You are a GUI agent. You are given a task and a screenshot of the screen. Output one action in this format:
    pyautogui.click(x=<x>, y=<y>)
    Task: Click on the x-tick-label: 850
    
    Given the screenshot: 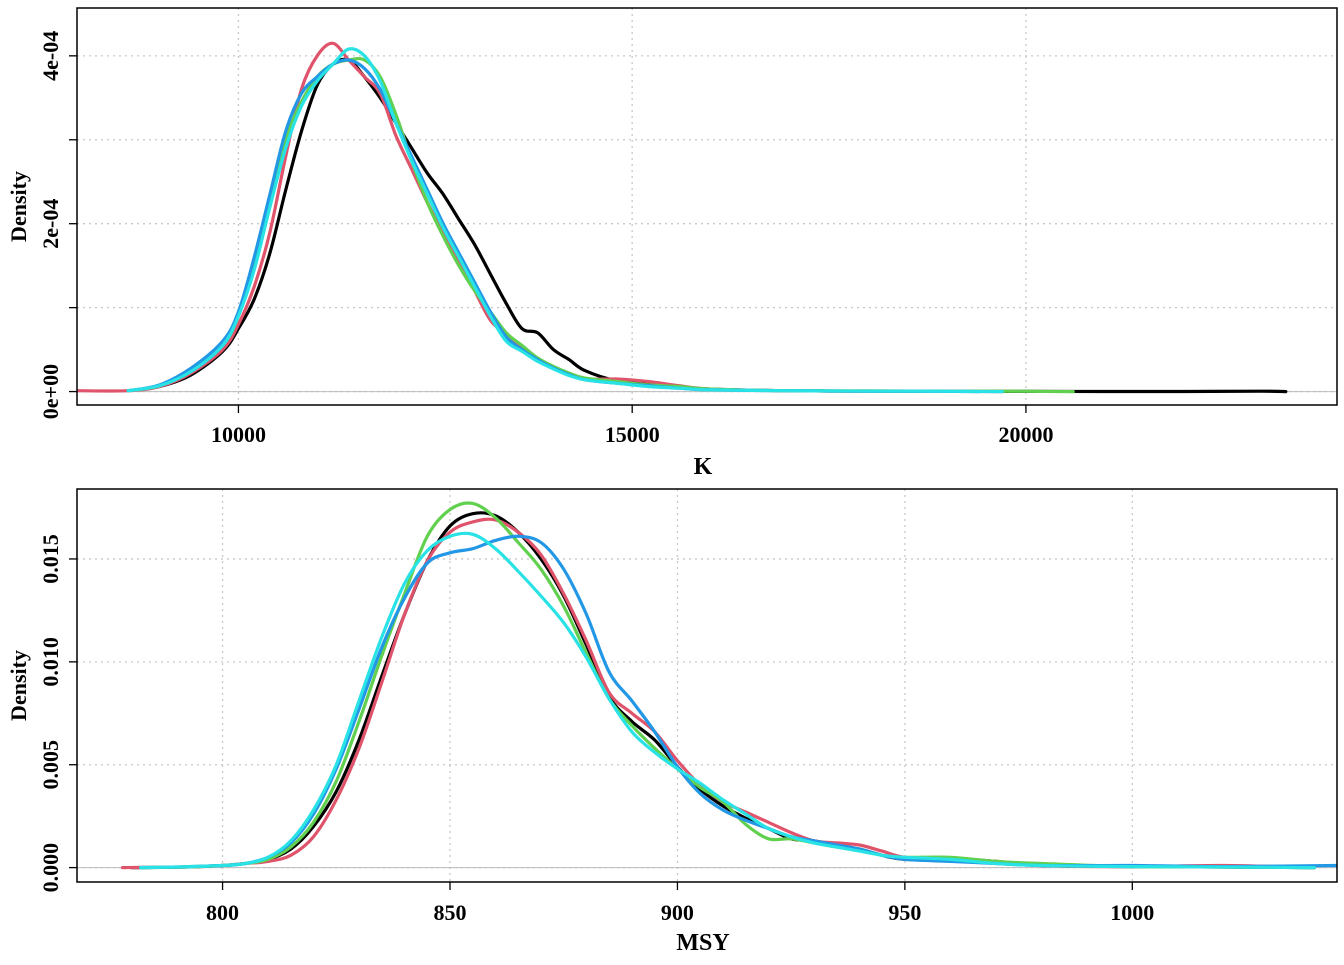 What is the action you would take?
    pyautogui.click(x=449, y=912)
    